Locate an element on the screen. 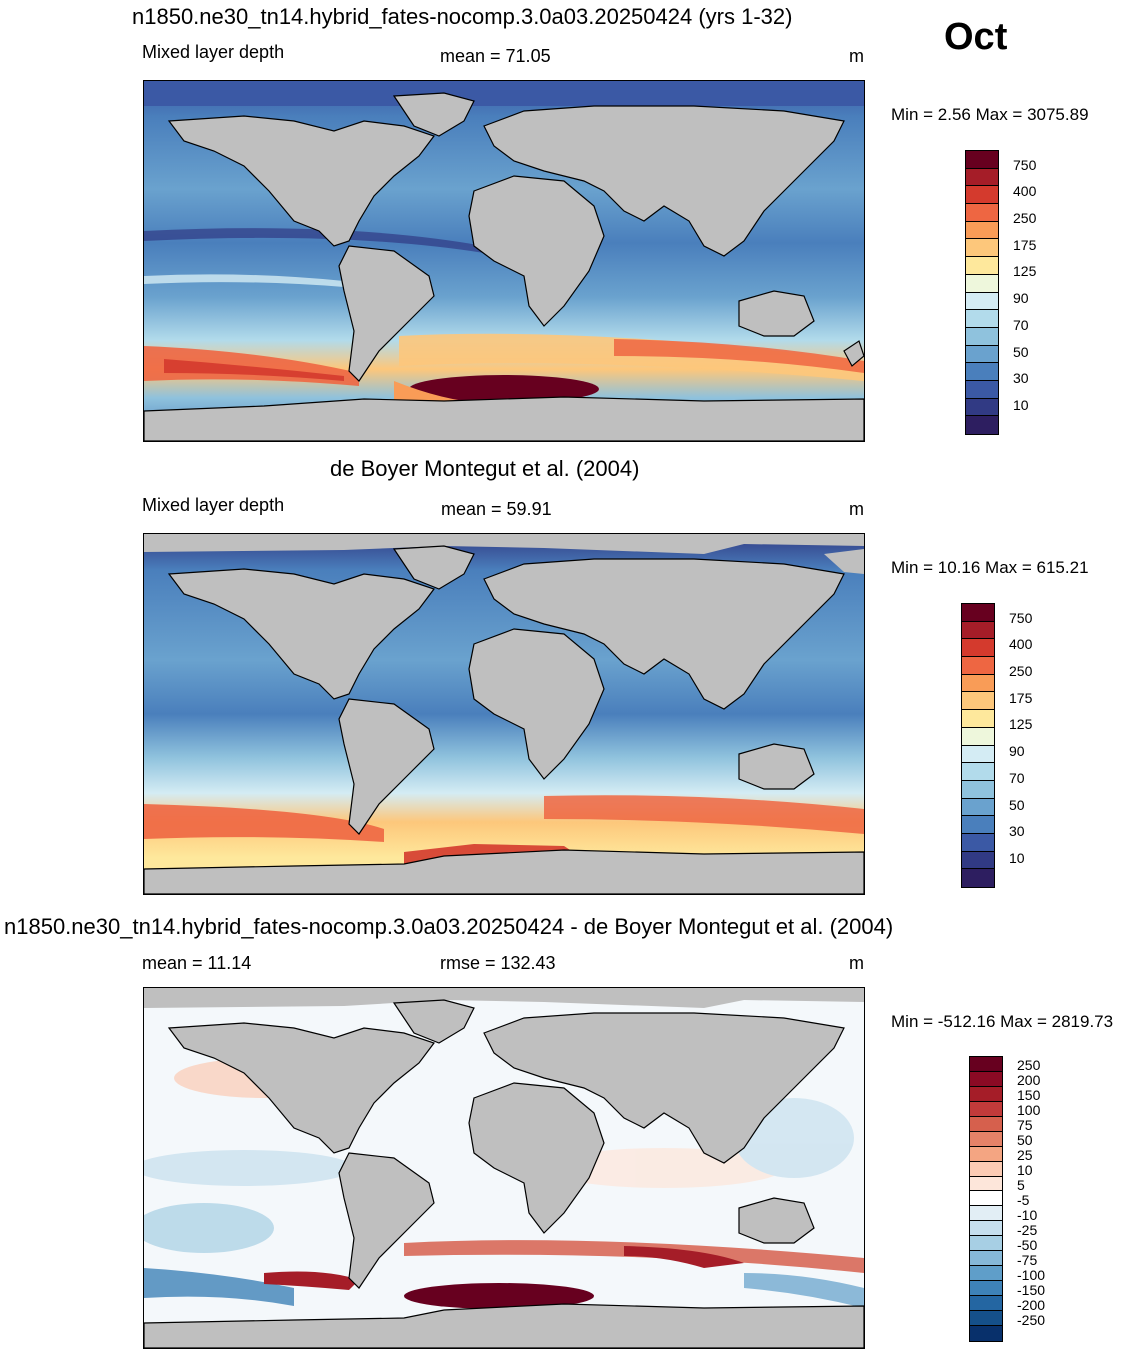 This screenshot has width=1129, height=1354. panel-1-colorbar-labels: 750 400 250 175 125 90 70 50 30 10 is located at coordinates (1043, 291).